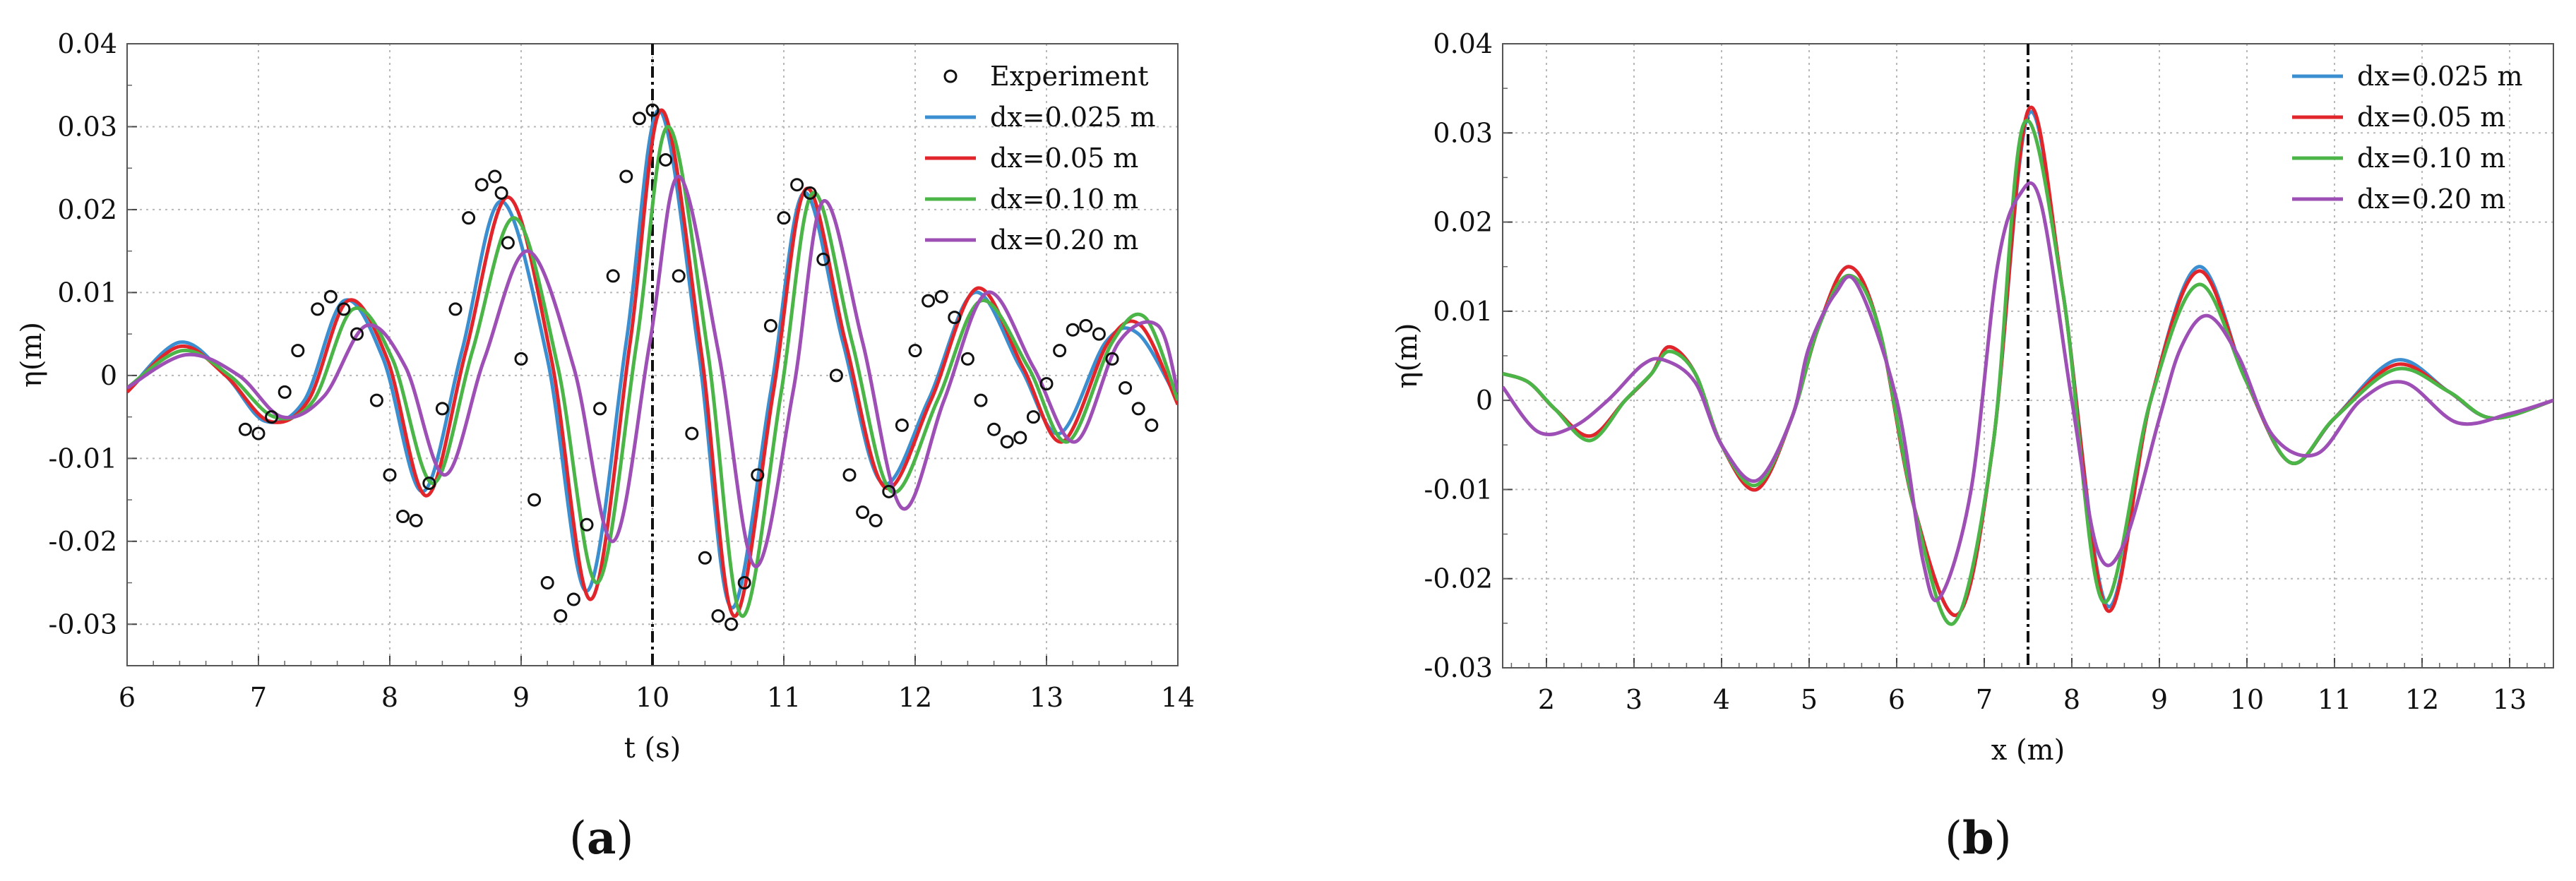 The height and width of the screenshot is (881, 2576). Describe the element at coordinates (389, 697) in the screenshot. I see `x-tick-label: 8` at that location.